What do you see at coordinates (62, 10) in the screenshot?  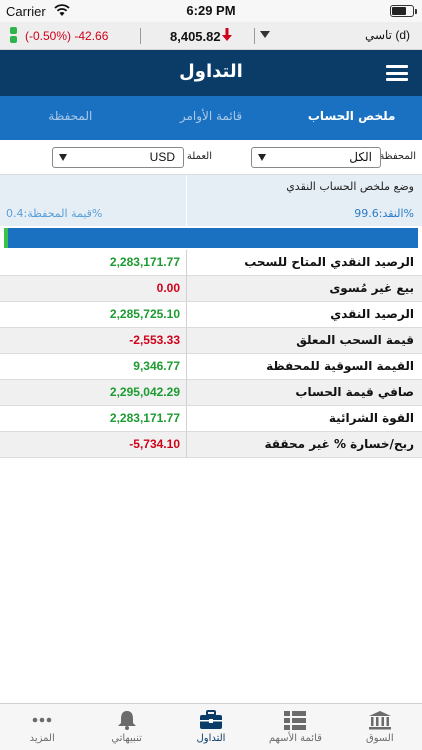 I see `wifi-icon` at bounding box center [62, 10].